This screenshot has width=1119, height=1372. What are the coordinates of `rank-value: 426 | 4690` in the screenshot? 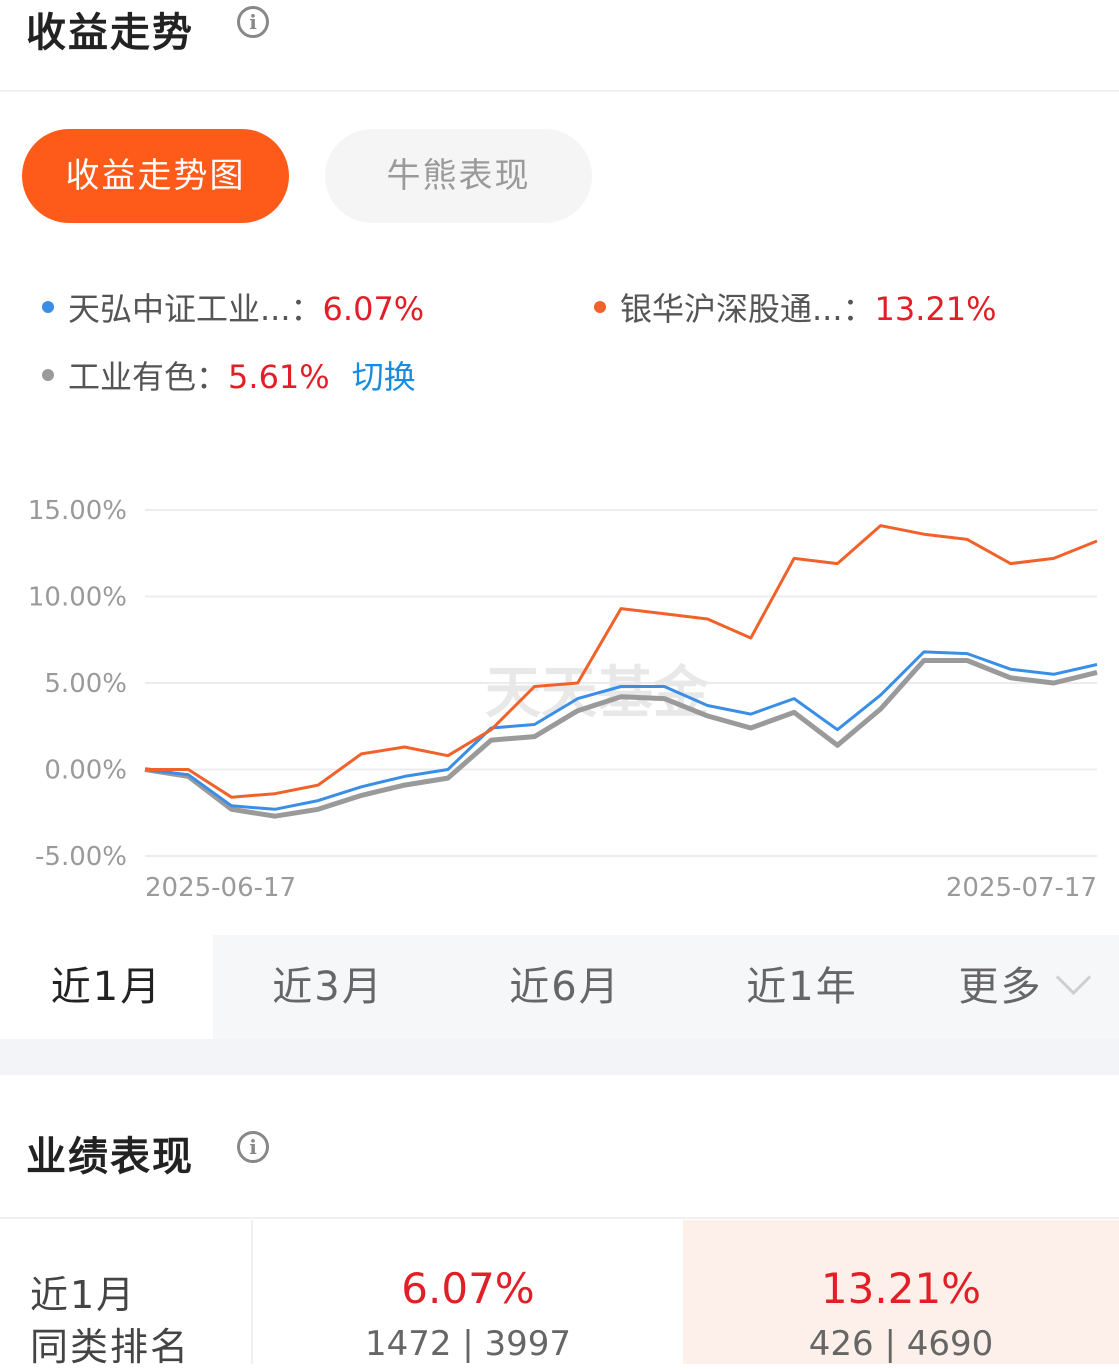 It's located at (901, 1344).